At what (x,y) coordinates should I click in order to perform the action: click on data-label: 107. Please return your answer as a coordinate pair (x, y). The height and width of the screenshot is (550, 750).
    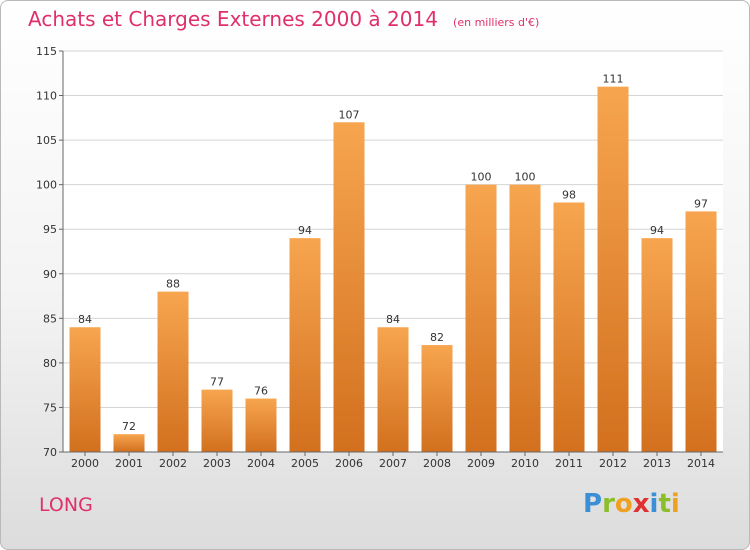
    Looking at the image, I should click on (349, 114).